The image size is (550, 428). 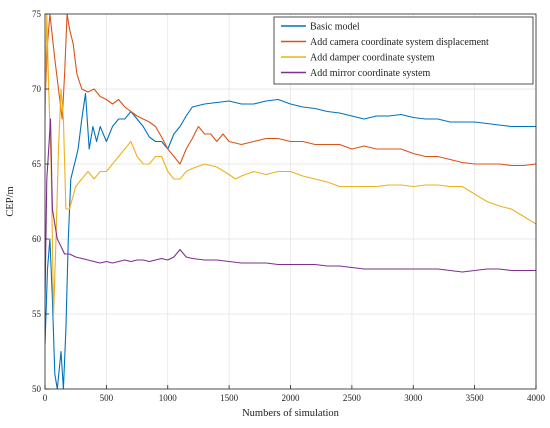 I want to click on y-tick-label: 55, so click(x=37, y=314).